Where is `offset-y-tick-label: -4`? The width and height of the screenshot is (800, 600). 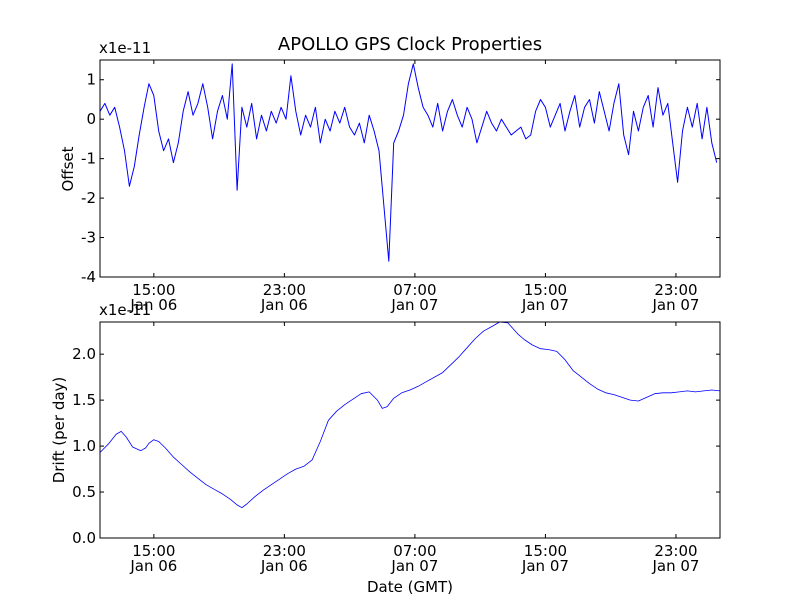 offset-y-tick-label: -4 is located at coordinates (88, 277).